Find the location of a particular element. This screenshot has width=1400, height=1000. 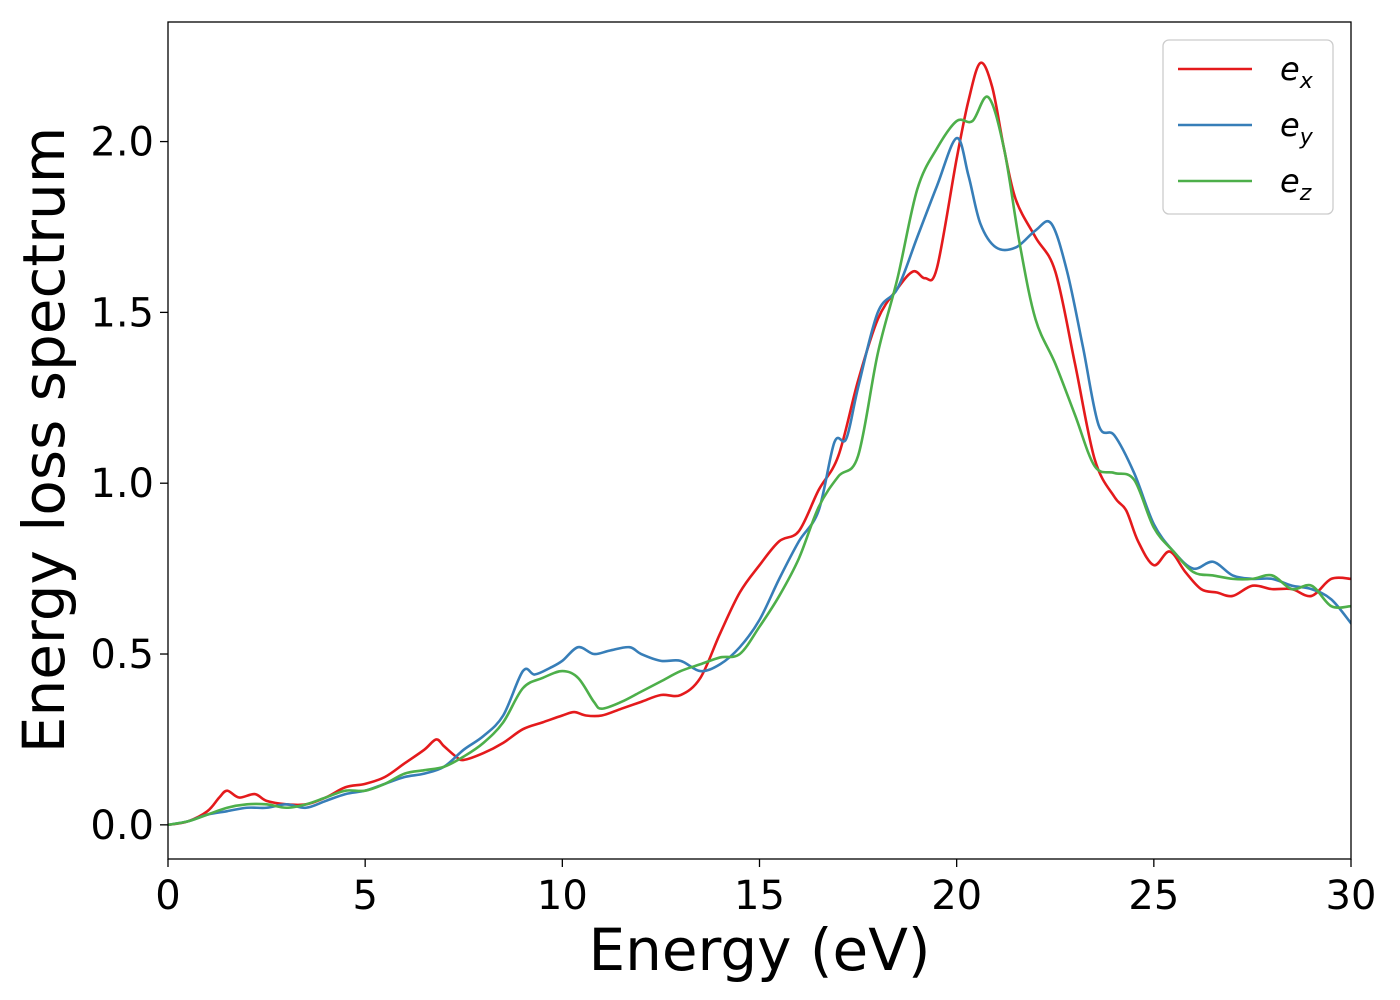

y-tick-label: 0.5 is located at coordinates (122, 655).